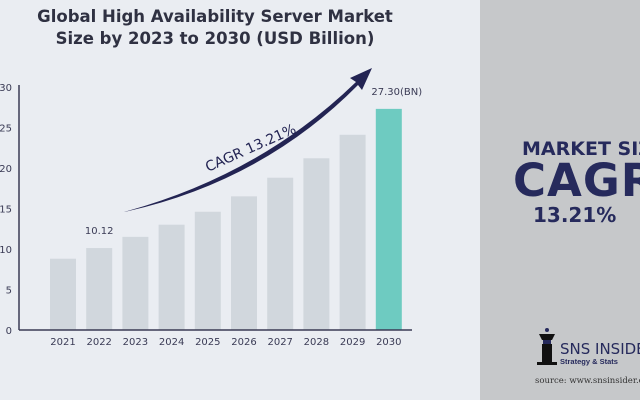 Image resolution: width=640 pixels, height=400 pixels. I want to click on title-line-2: Size by 2023 to 2030 (USD Billion), so click(215, 38).